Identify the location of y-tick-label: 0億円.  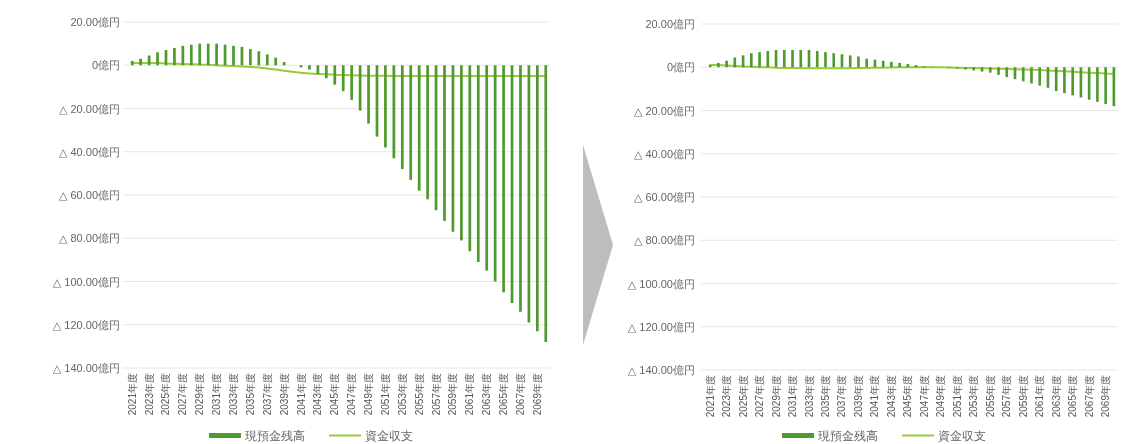
(680, 67).